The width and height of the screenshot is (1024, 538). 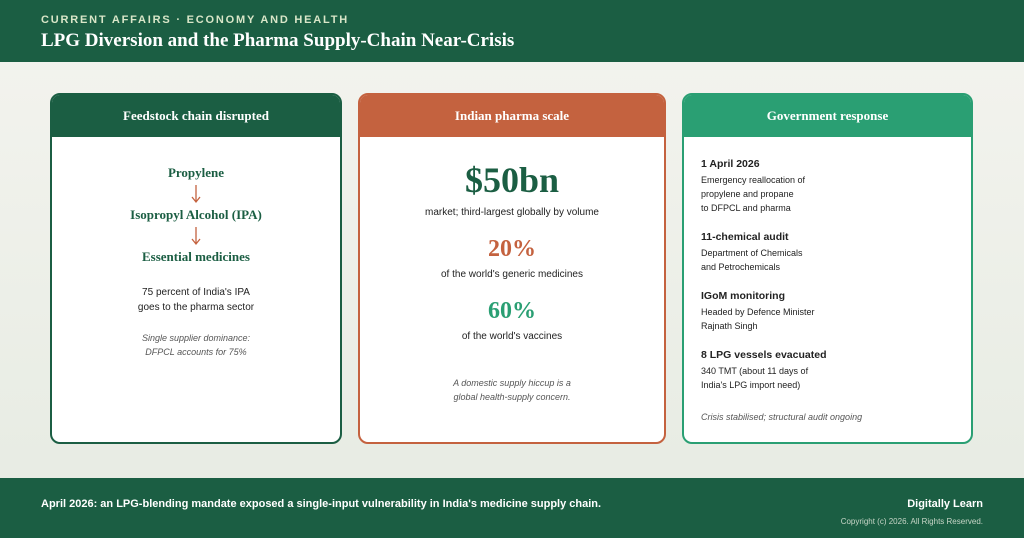 I want to click on item-line: India's LPG import need), so click(x=751, y=385).